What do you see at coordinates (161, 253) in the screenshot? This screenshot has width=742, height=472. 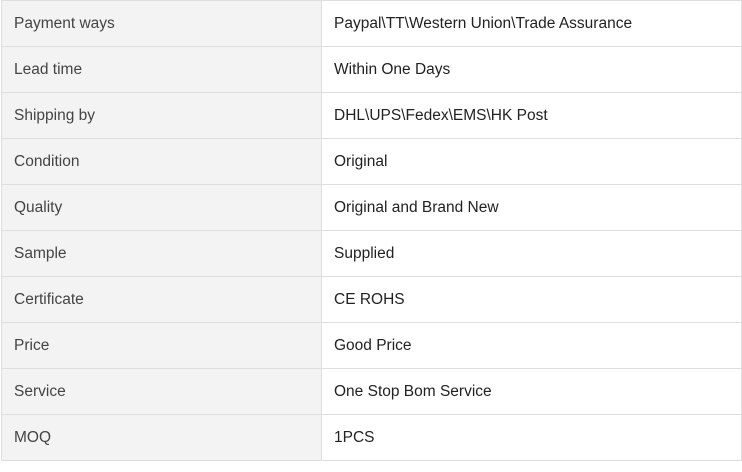 I see `row-label: Sample` at bounding box center [161, 253].